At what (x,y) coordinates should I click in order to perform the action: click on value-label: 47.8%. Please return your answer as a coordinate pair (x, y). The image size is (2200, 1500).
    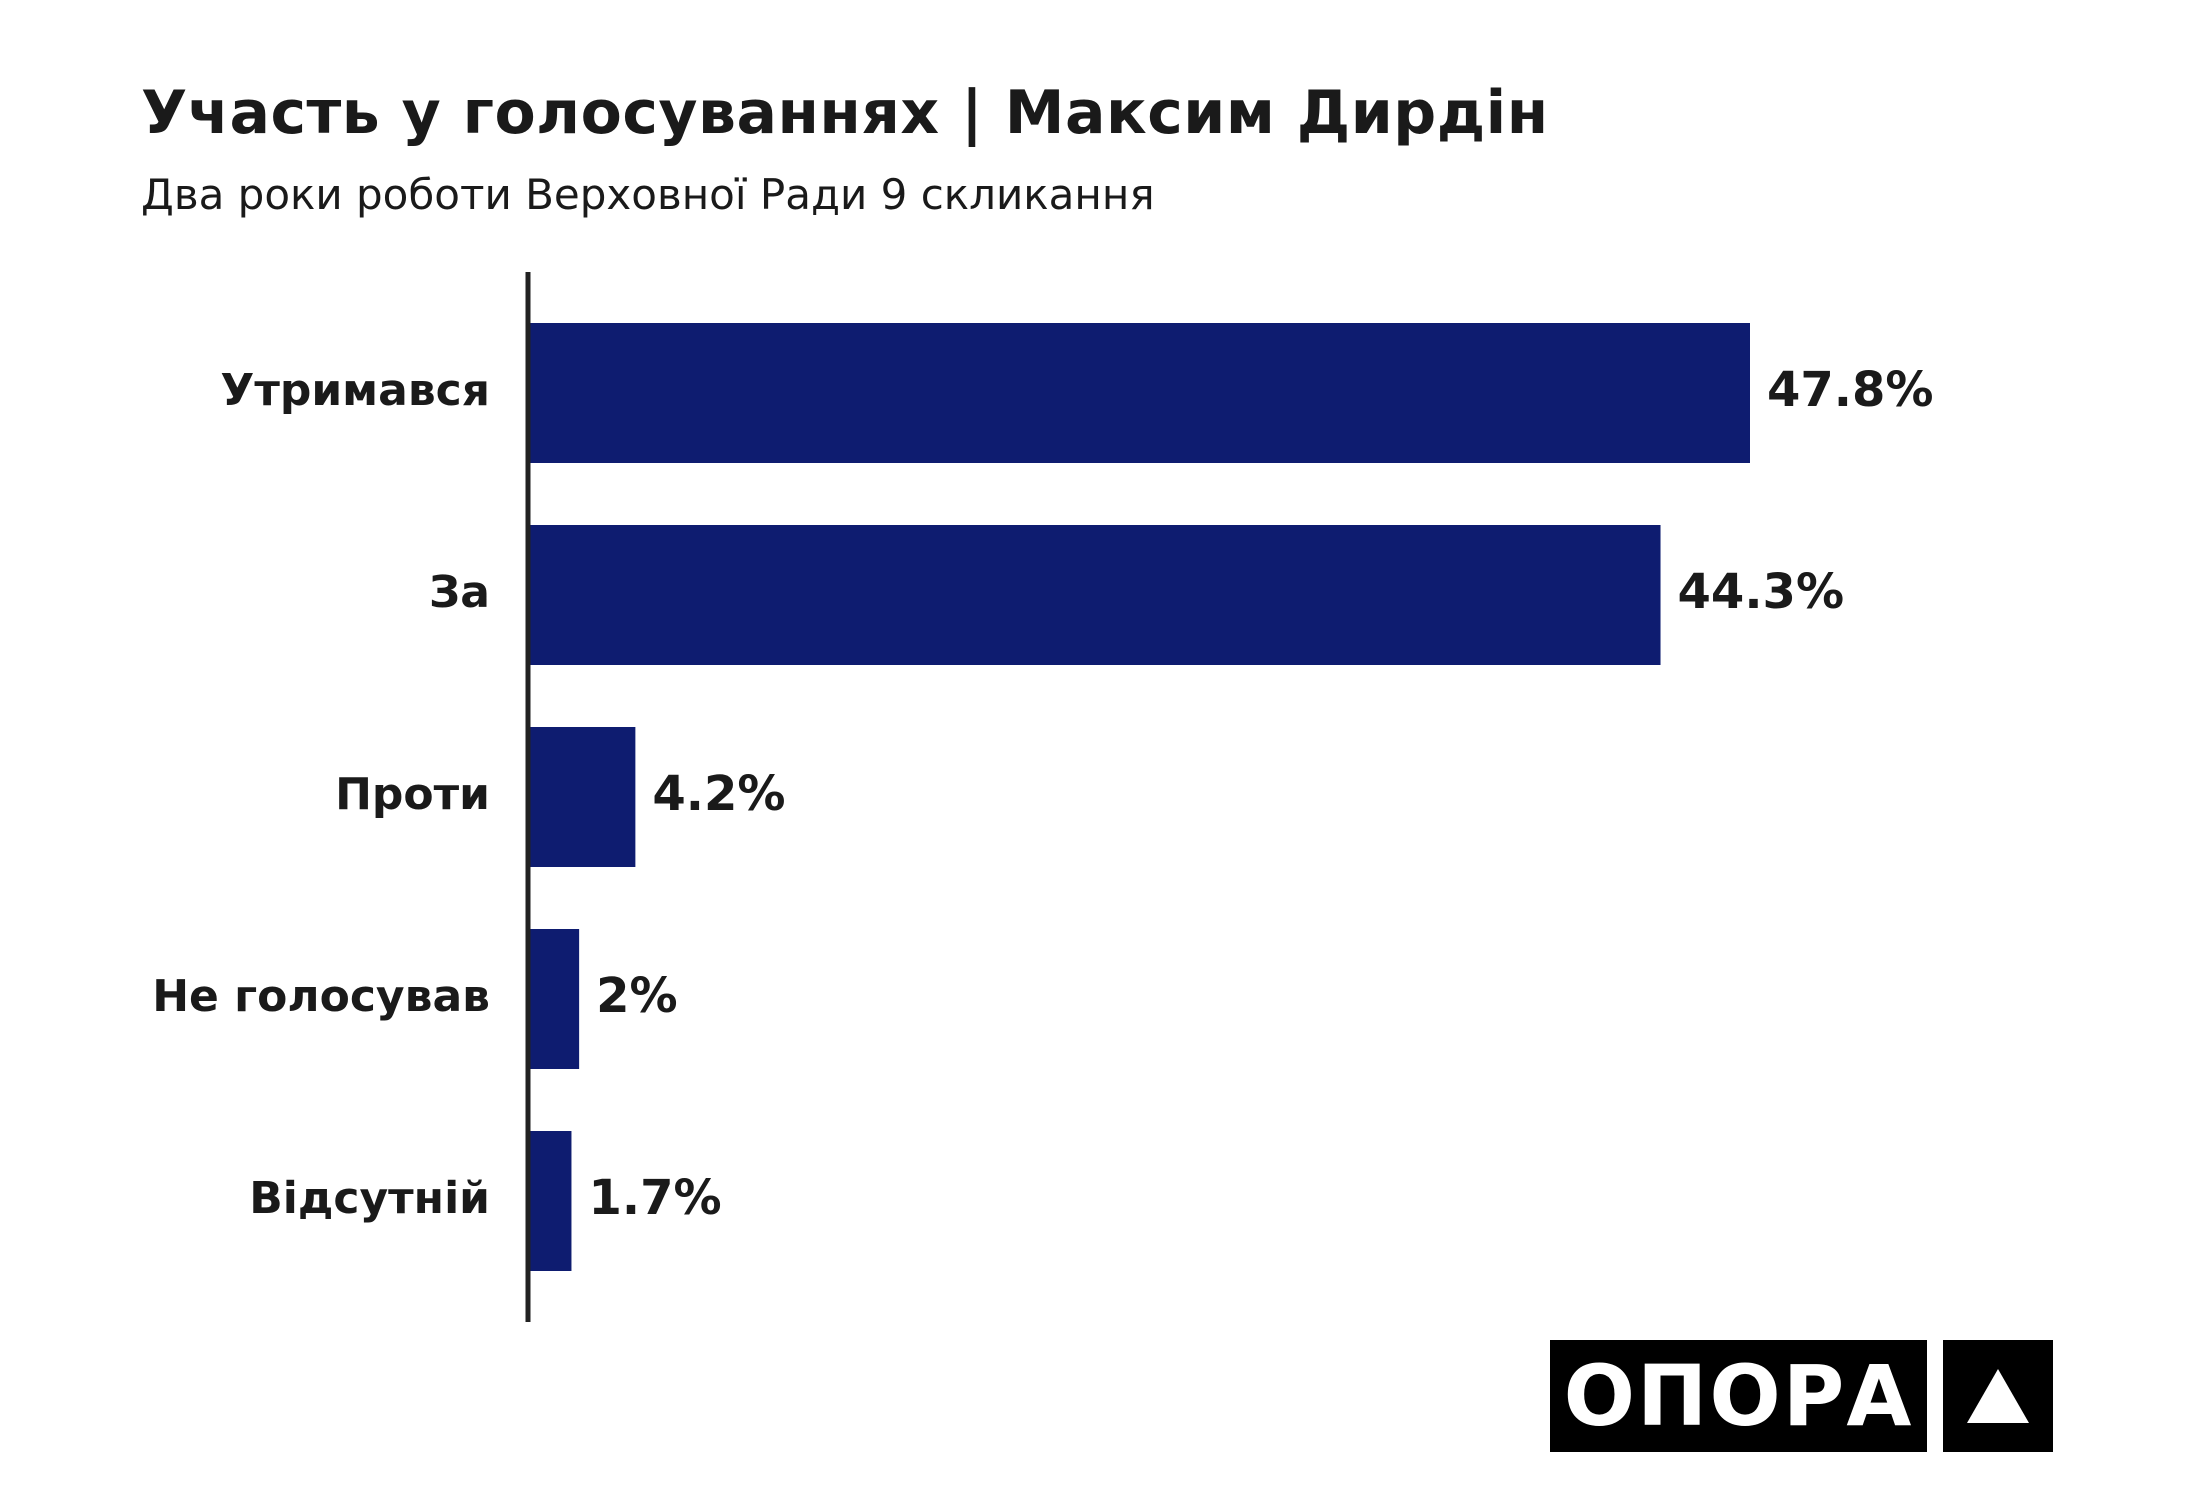
    Looking at the image, I should click on (1850, 390).